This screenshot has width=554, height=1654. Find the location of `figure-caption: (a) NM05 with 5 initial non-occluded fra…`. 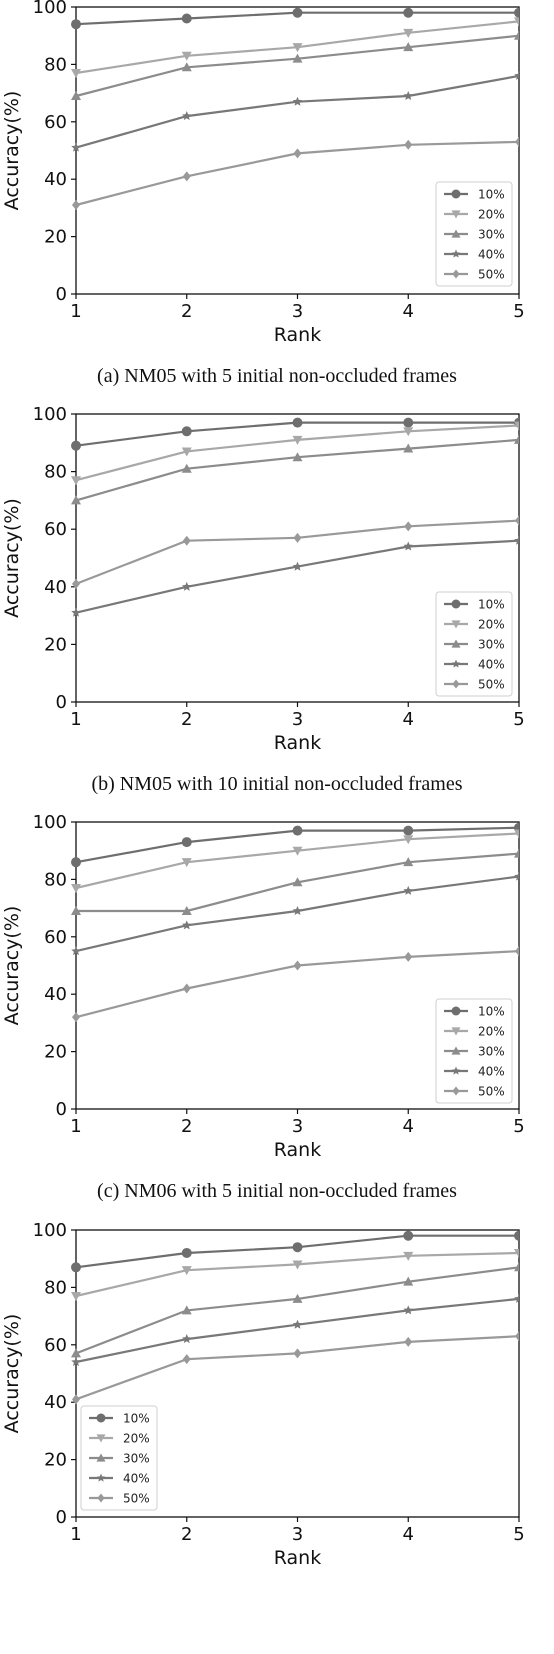

figure-caption: (a) NM05 with 5 initial non-occluded fra… is located at coordinates (277, 376).